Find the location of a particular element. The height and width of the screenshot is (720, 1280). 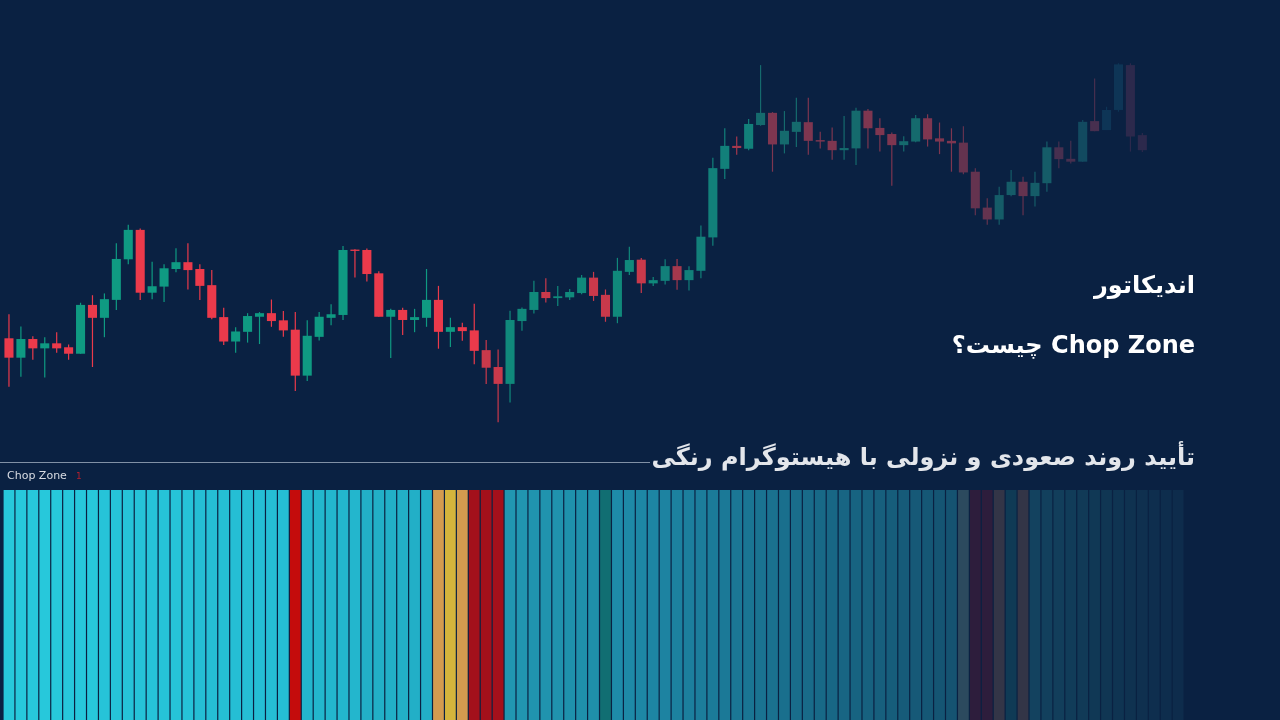

chart-title: Chop Zone is located at coordinates (37, 475).